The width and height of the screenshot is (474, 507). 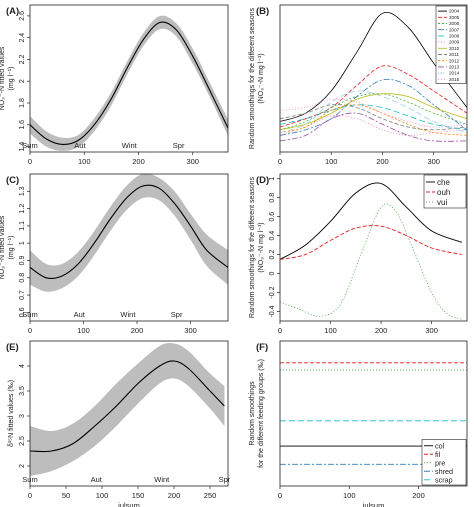 I want to click on y-axis-label: Random smoothings, so click(x=252, y=413).